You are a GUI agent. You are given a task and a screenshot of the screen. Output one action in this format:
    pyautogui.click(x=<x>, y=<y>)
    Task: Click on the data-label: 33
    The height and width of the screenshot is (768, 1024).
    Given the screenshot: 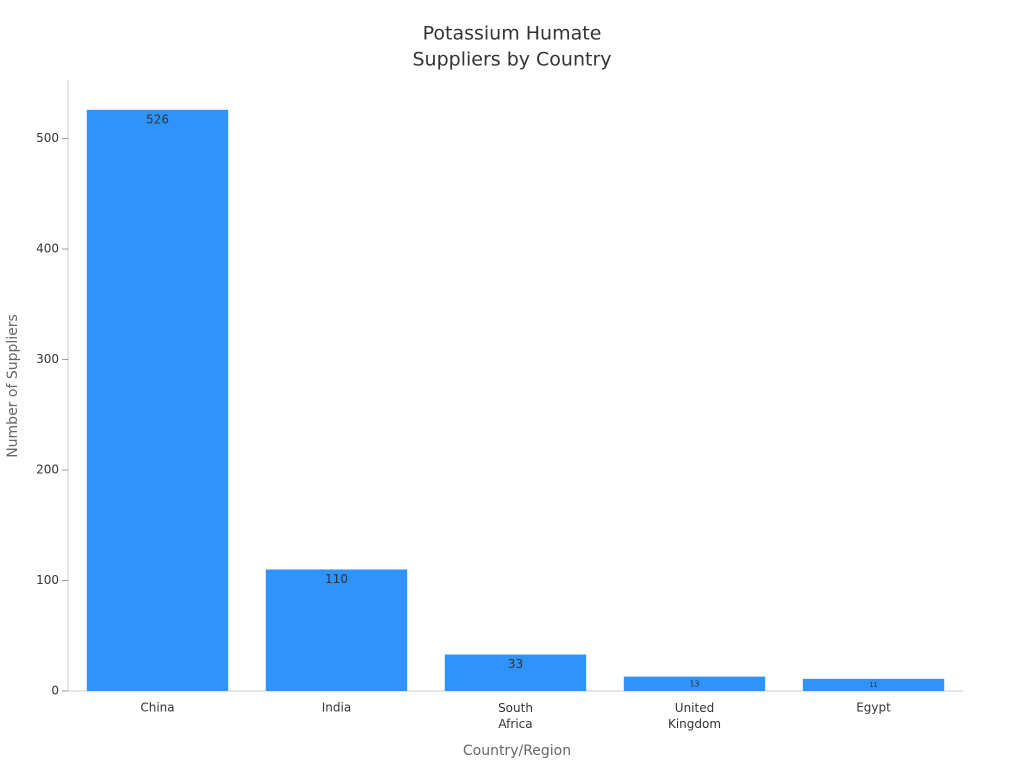 What is the action you would take?
    pyautogui.click(x=515, y=664)
    